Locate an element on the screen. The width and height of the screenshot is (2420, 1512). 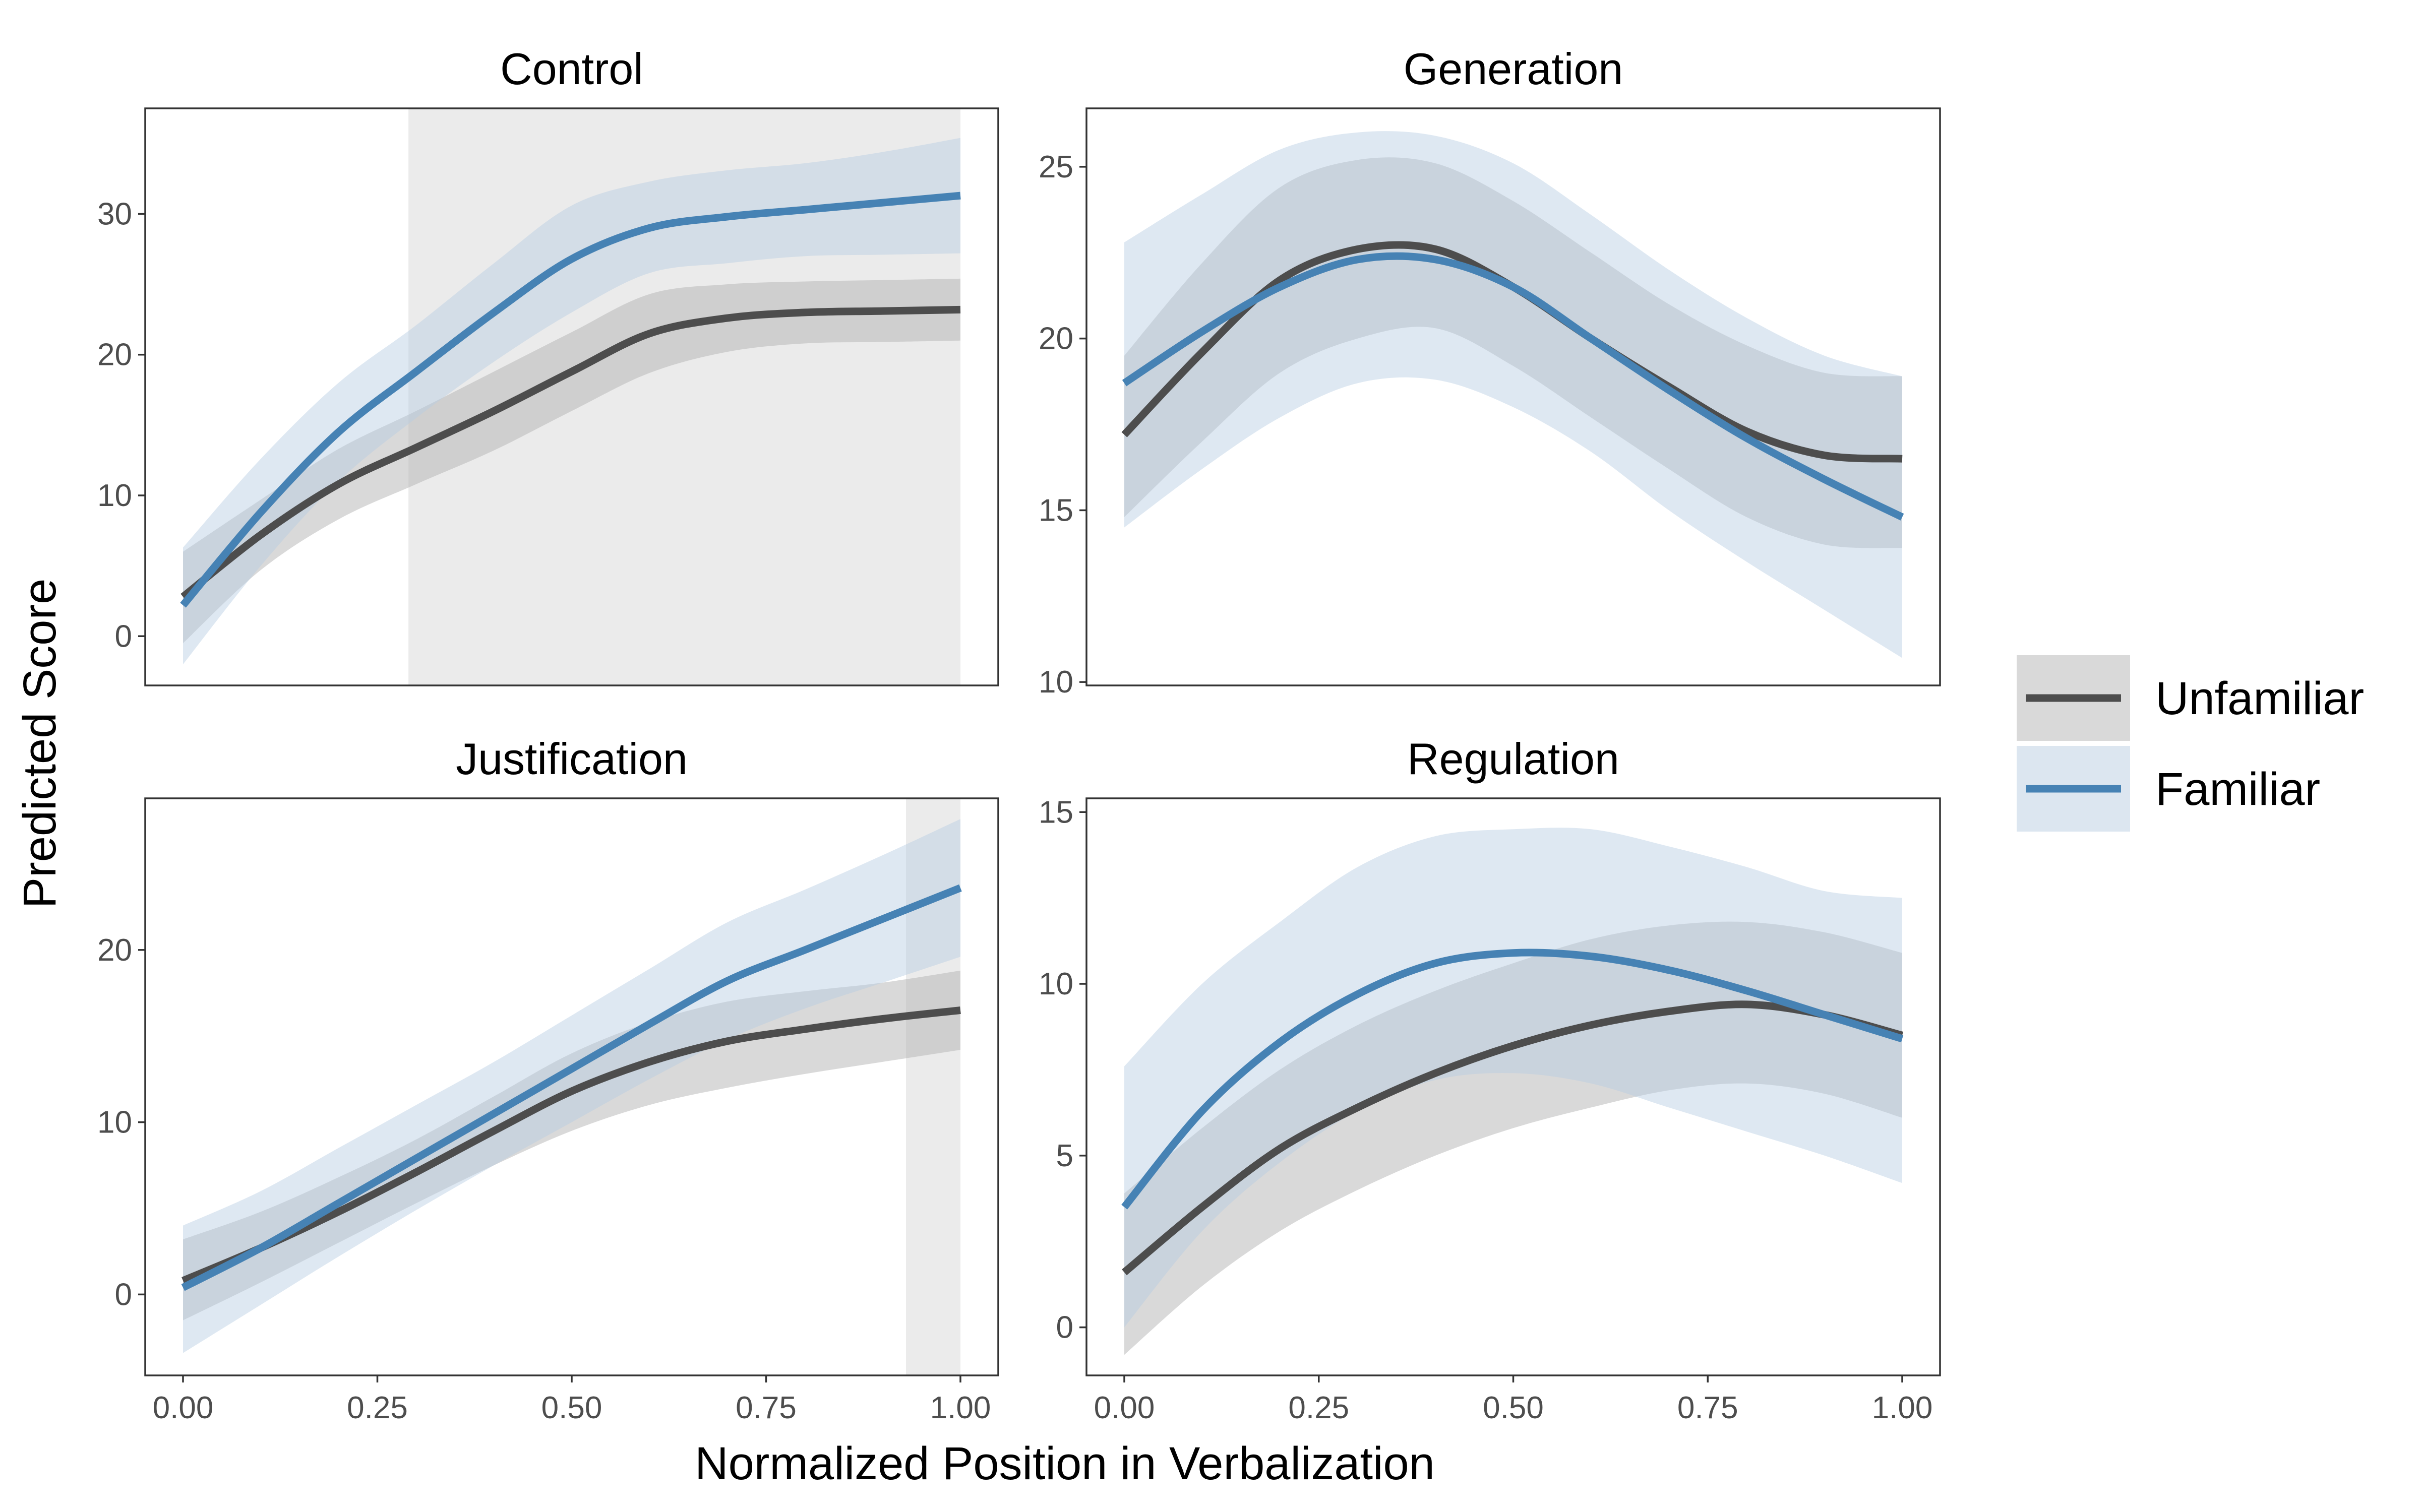
panel-title: Generation is located at coordinates (1513, 69).